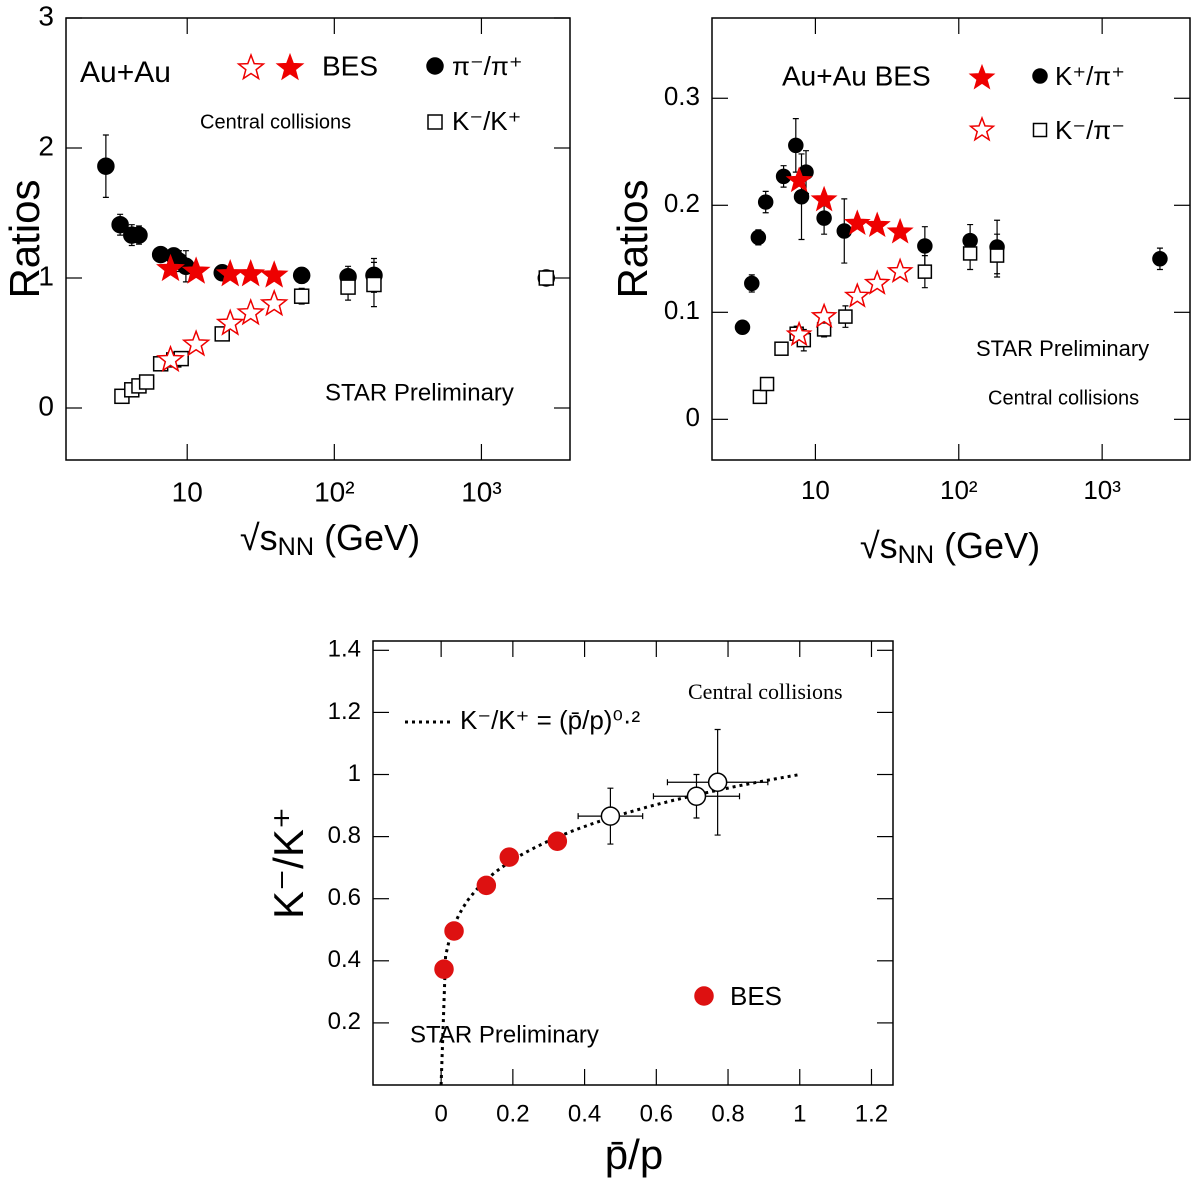  What do you see at coordinates (1090, 76) in the screenshot?
I see `legend-label: K⁺/π⁺` at bounding box center [1090, 76].